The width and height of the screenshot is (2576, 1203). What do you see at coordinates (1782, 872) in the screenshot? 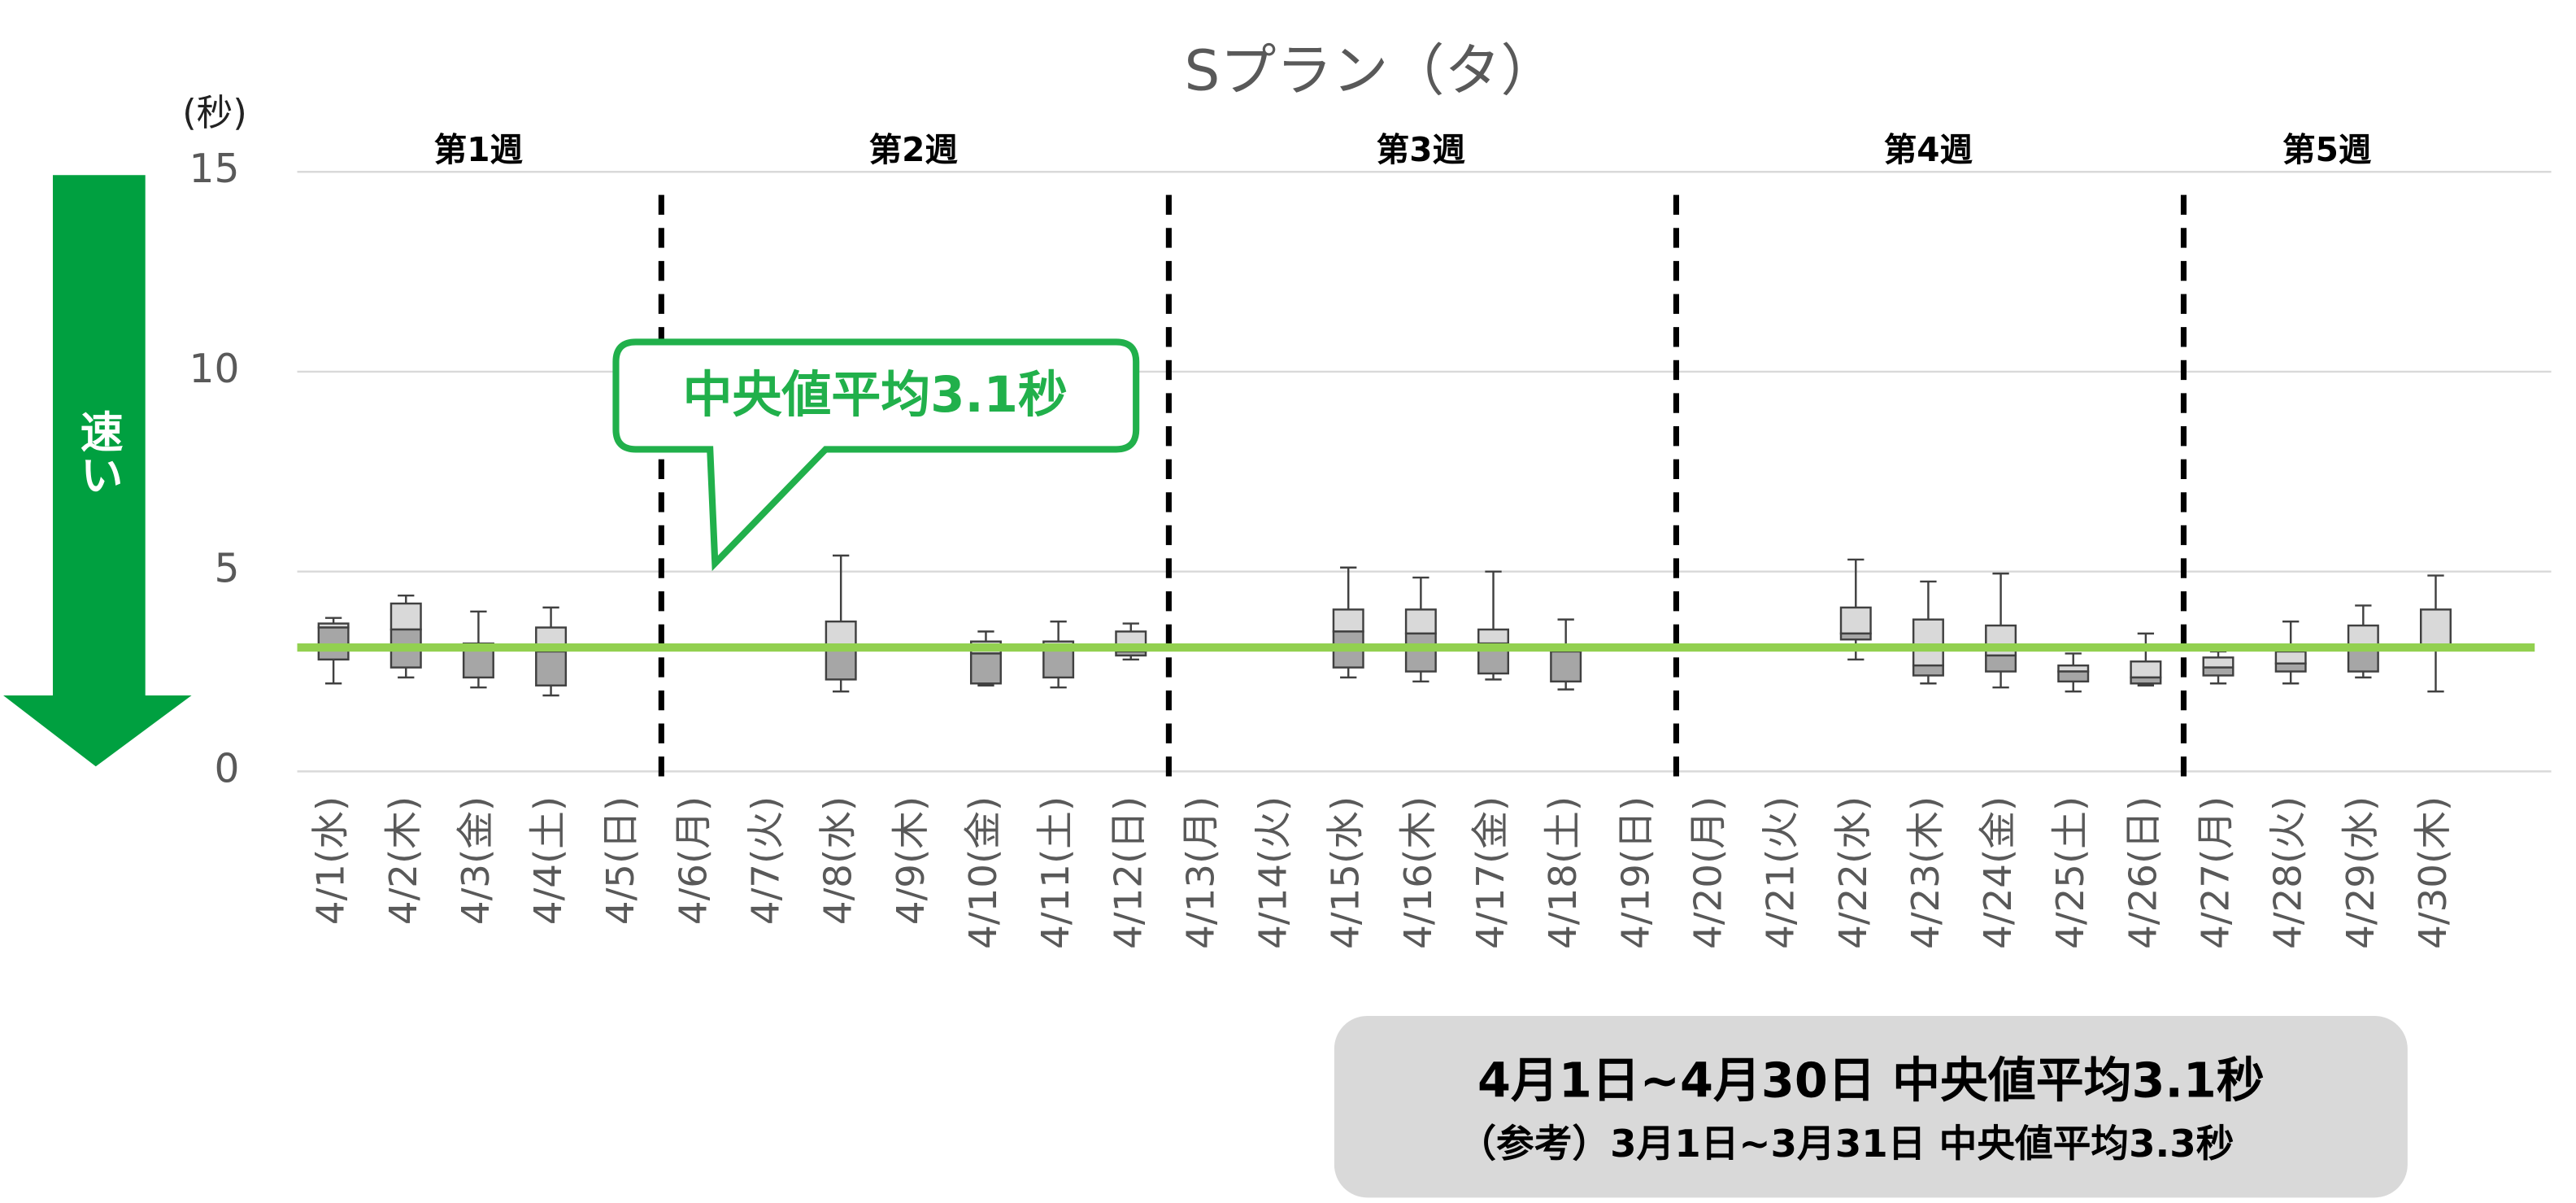
I see `x-tick-label: 4/21(火)` at bounding box center [1782, 872].